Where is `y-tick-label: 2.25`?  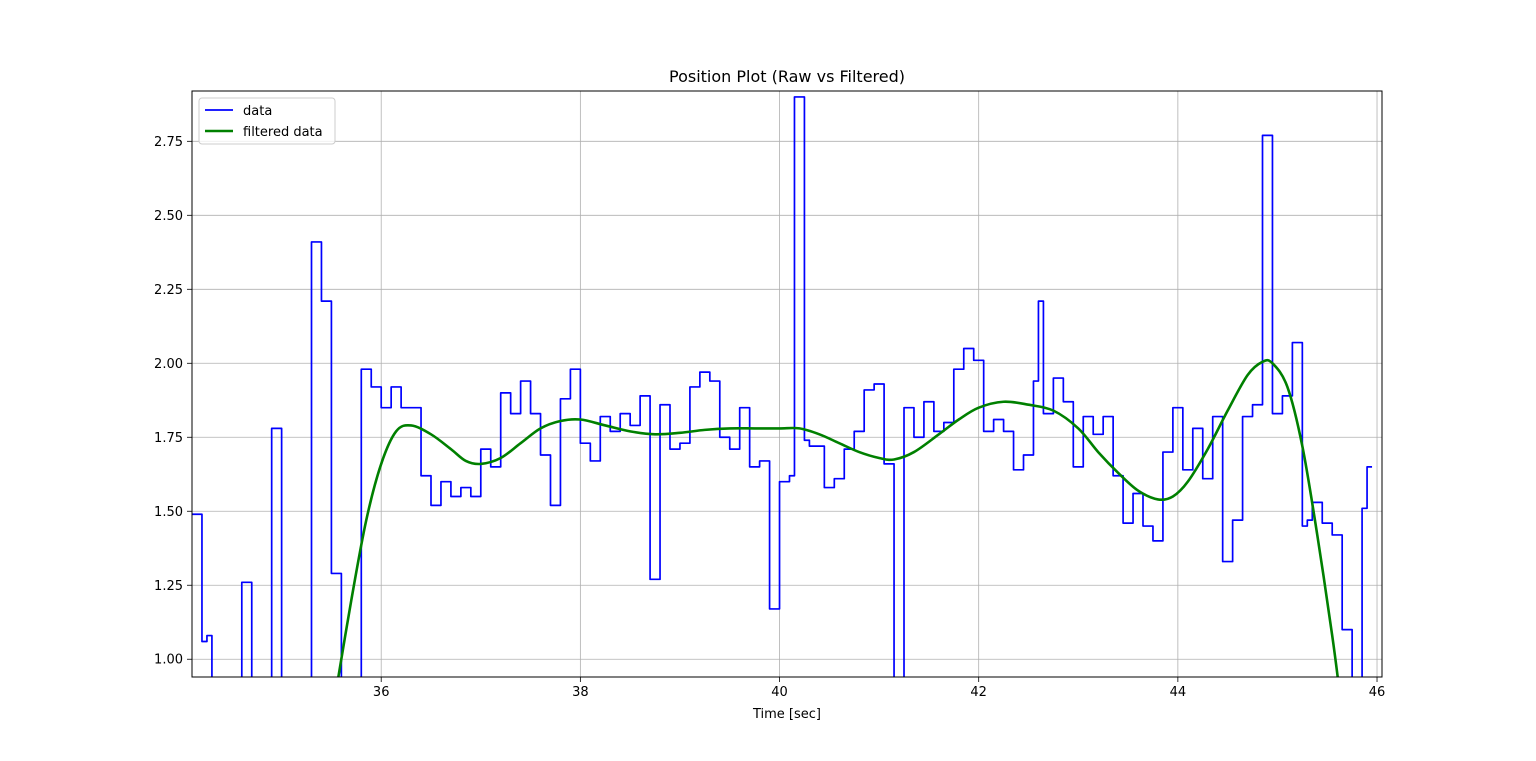 y-tick-label: 2.25 is located at coordinates (168, 290).